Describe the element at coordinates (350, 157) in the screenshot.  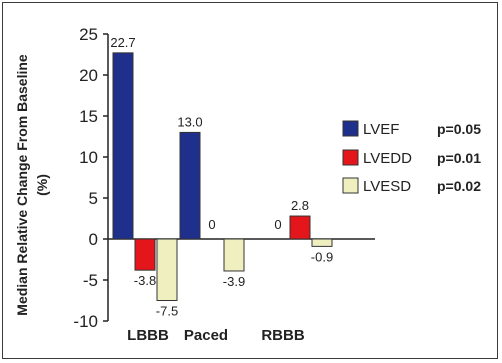
I see `legend-swatch-lvedd` at that location.